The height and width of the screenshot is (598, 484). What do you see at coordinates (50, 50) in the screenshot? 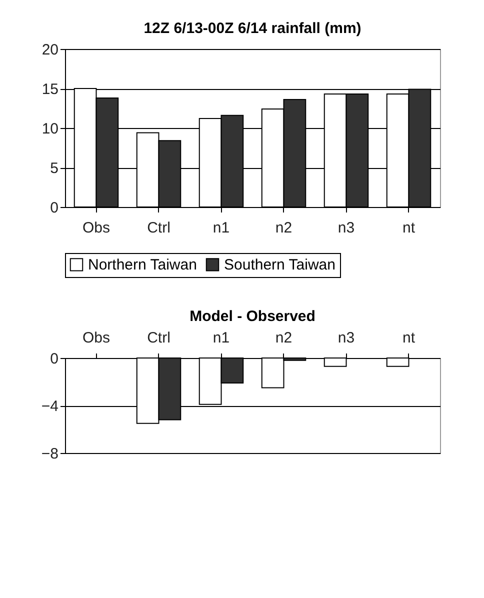
I see `y-tick-label: 20` at bounding box center [50, 50].